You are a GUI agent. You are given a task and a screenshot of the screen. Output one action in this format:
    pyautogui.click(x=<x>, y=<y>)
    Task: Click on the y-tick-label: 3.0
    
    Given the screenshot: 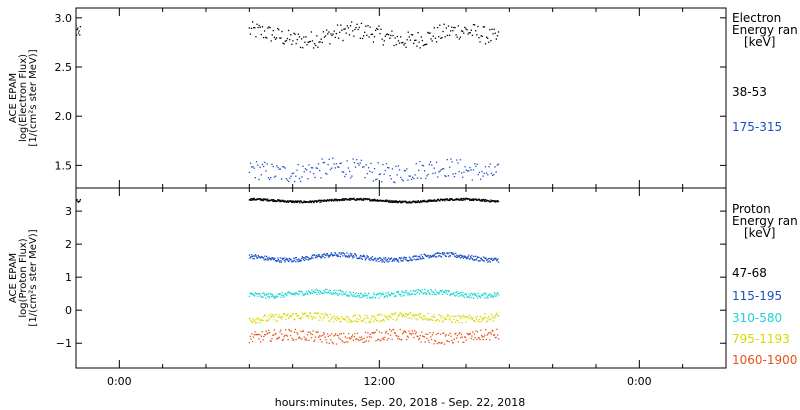 What is the action you would take?
    pyautogui.click(x=64, y=18)
    